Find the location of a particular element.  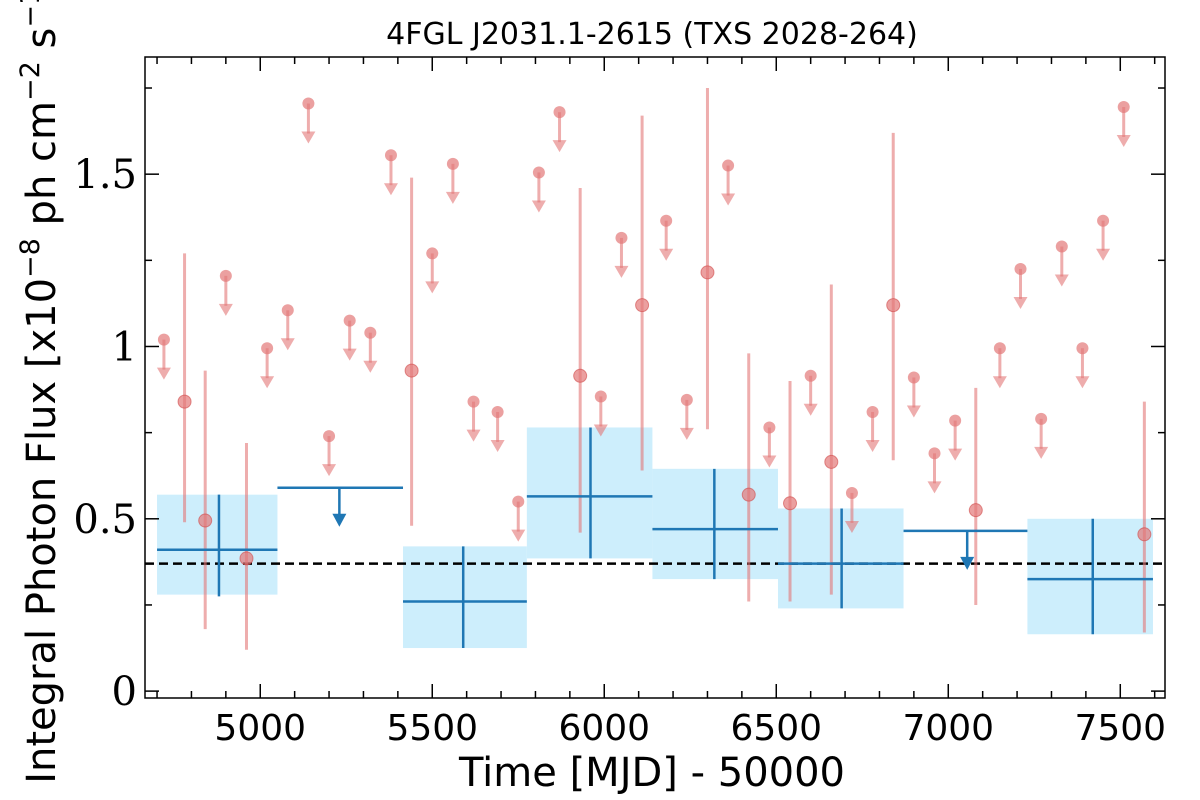

x-tick-label: 7000 is located at coordinates (948, 728).